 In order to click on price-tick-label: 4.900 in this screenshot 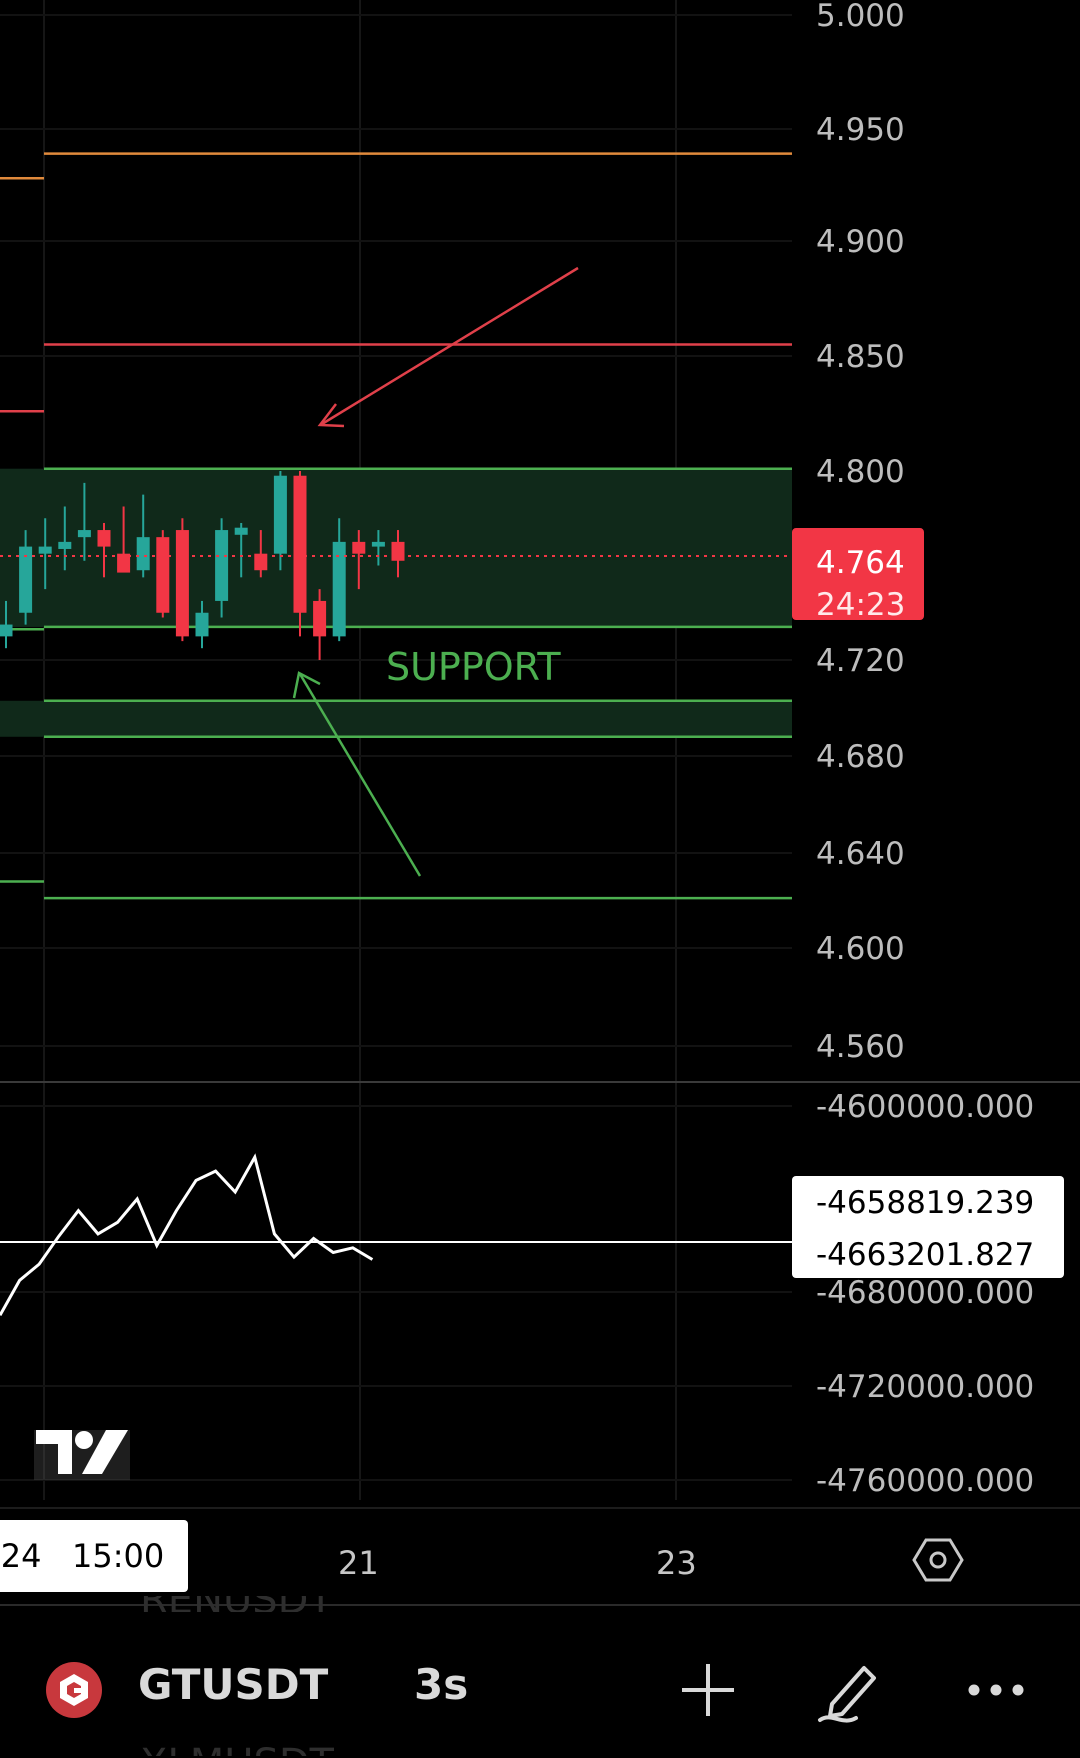, I will do `click(860, 242)`.